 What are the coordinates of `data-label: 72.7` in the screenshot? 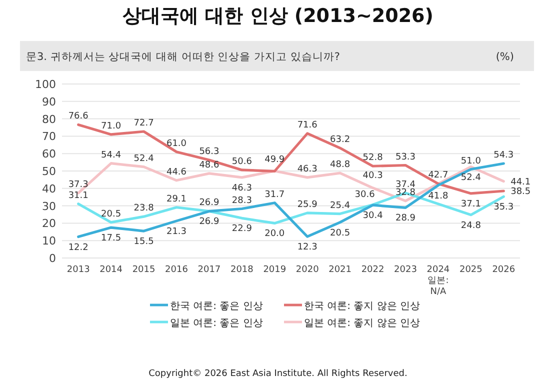 It's located at (144, 123).